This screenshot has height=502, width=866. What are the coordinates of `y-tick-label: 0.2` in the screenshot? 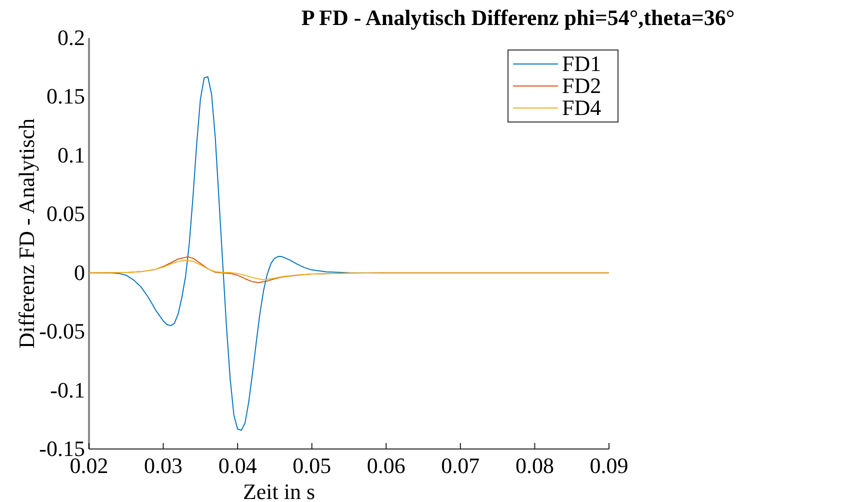 It's located at (71, 37).